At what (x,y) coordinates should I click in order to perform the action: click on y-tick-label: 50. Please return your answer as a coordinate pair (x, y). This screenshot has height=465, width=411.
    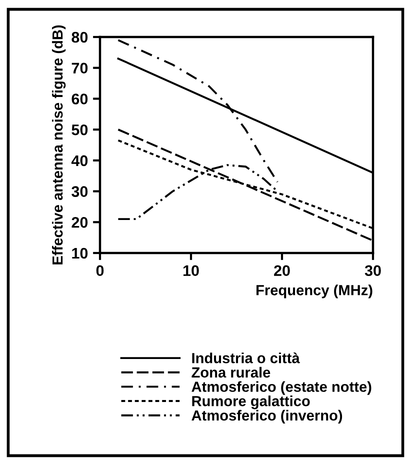
    Looking at the image, I should click on (80, 130).